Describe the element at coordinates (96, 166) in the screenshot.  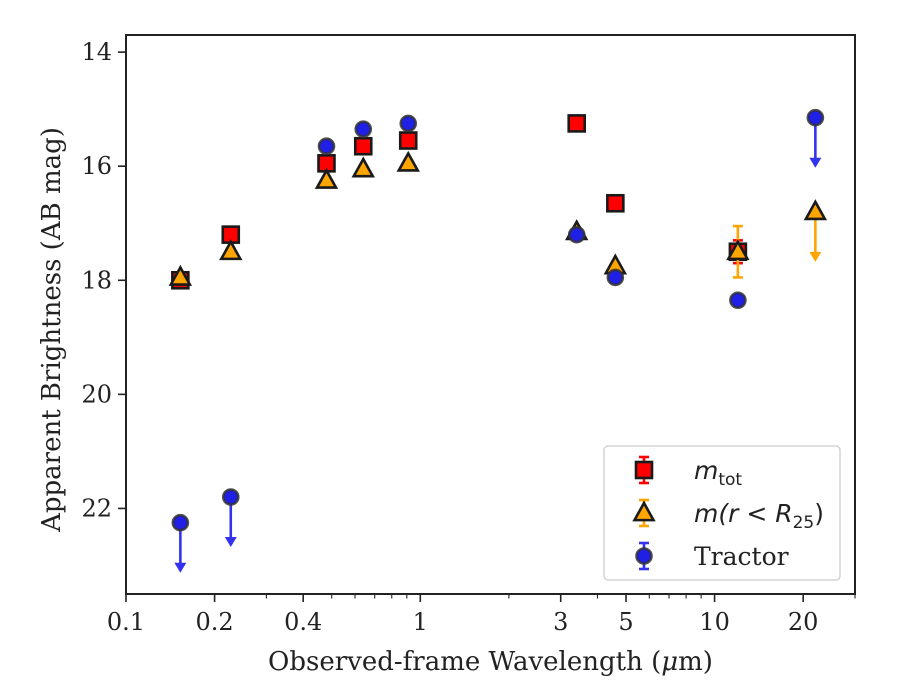
I see `y-tick-label: 16` at that location.